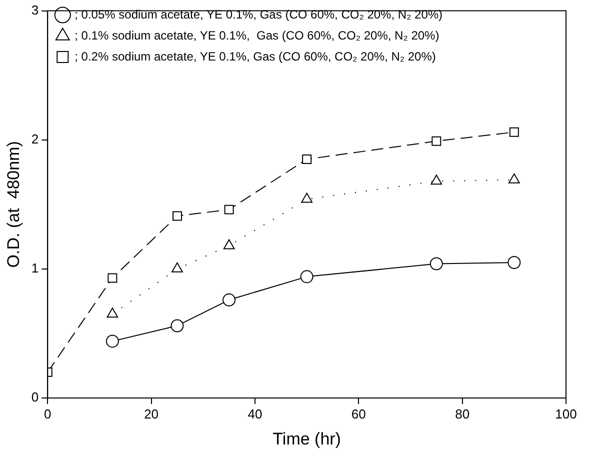 This screenshot has width=591, height=454. I want to click on x-axis-title: Time (hr), so click(306, 438).